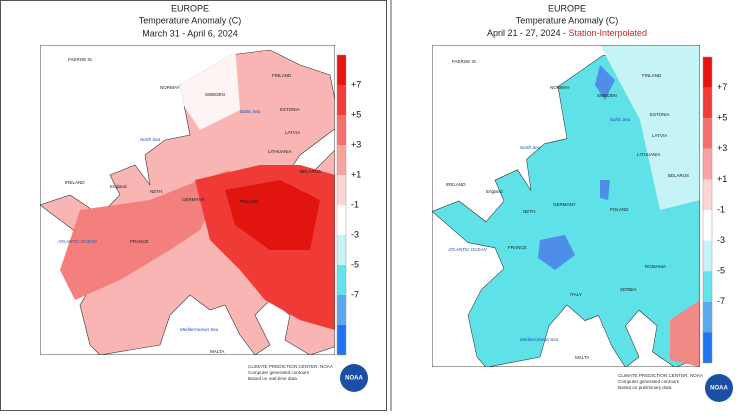 The width and height of the screenshot is (753, 416). Describe the element at coordinates (272, 378) in the screenshot. I see `footer-line: Based on real-time data` at that location.